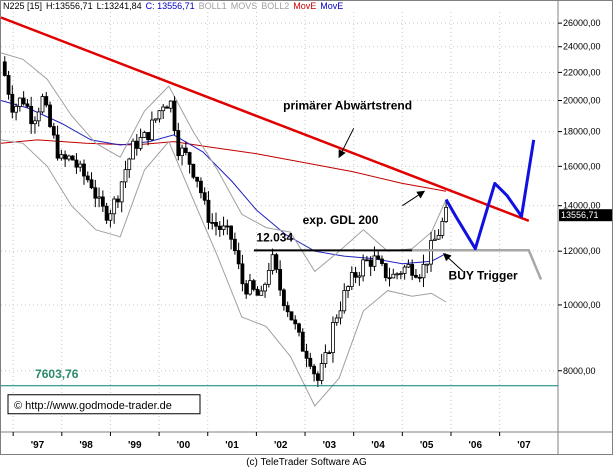 Image resolution: width=613 pixels, height=470 pixels. What do you see at coordinates (305, 6) in the screenshot?
I see `header-move-red: MovE` at bounding box center [305, 6].